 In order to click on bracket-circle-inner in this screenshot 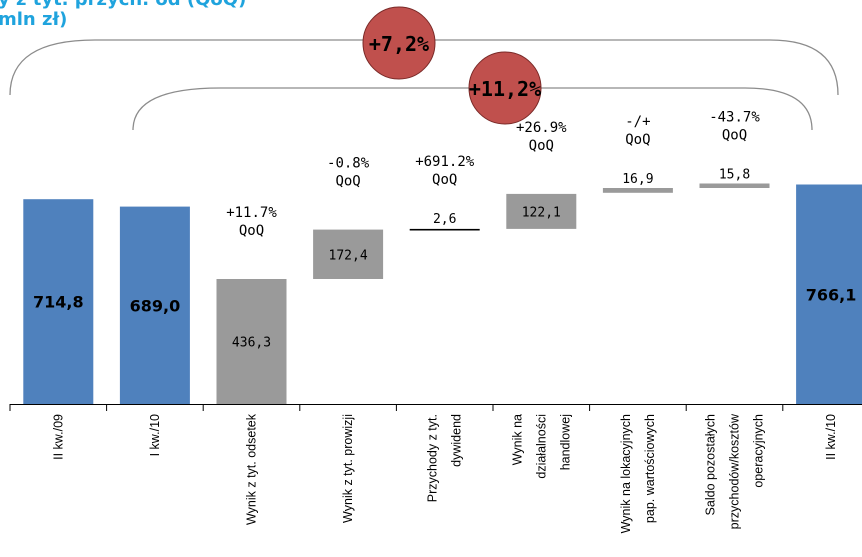, I will do `click(505, 88)`.